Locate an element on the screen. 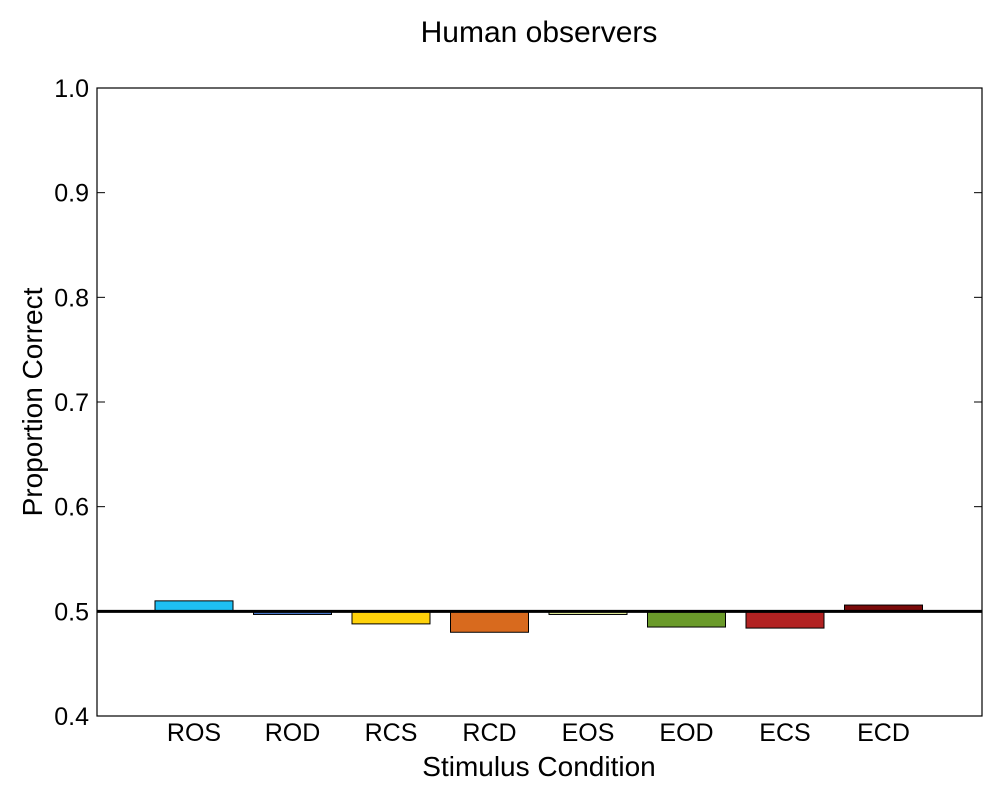 Image resolution: width=1000 pixels, height=805 pixels. x-tick-label-eos: EOS is located at coordinates (588, 733).